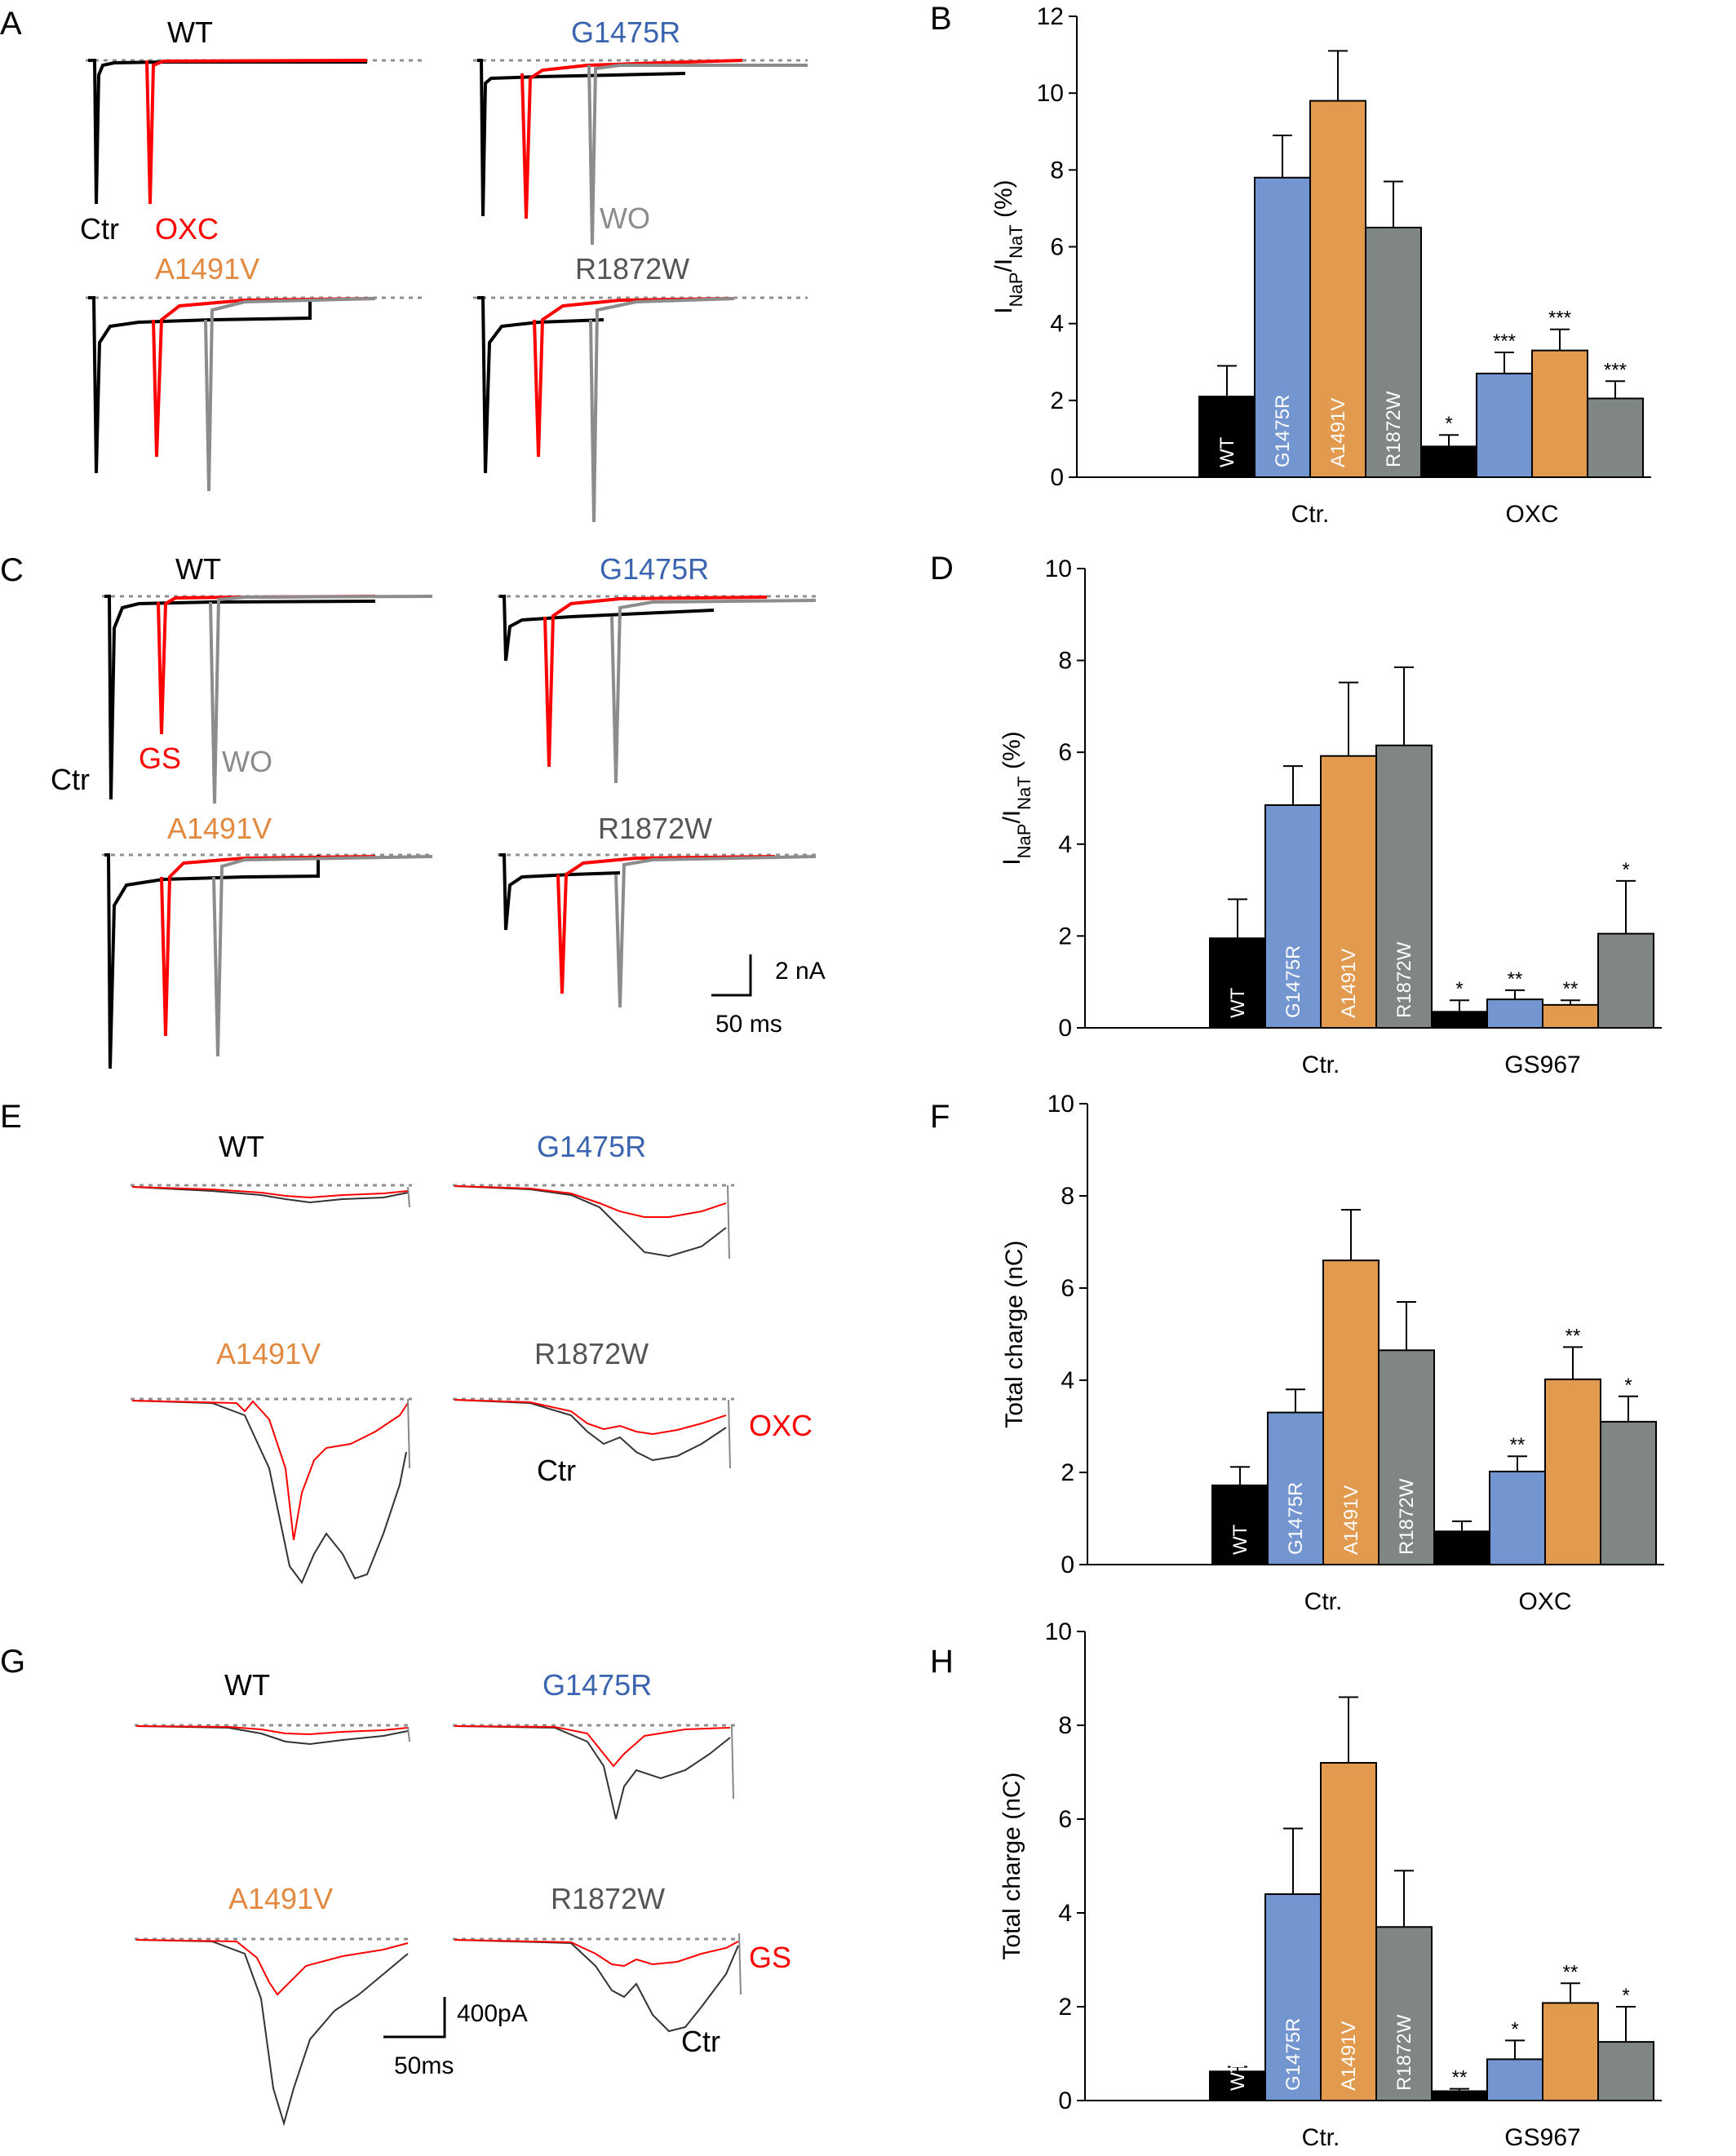 Image resolution: width=1736 pixels, height=2156 pixels. What do you see at coordinates (268, 946) in the screenshot?
I see `trace-c-a-gs` at bounding box center [268, 946].